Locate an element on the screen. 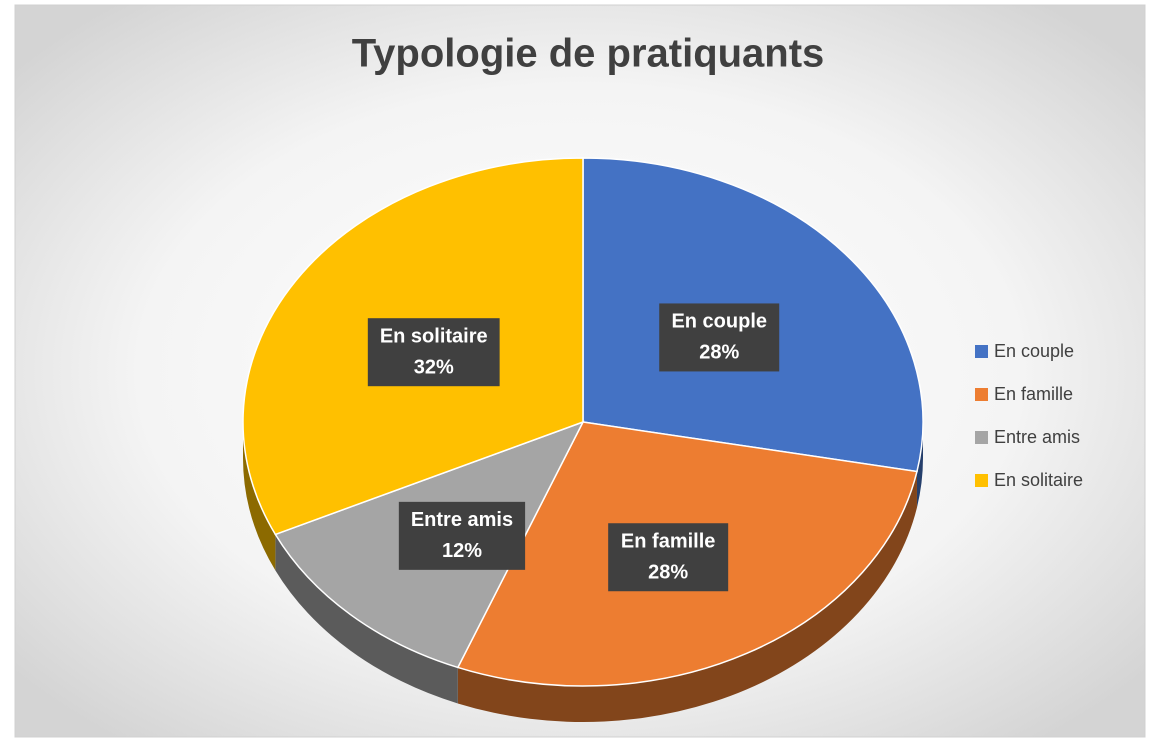  data-label-category: En couple is located at coordinates (719, 322).